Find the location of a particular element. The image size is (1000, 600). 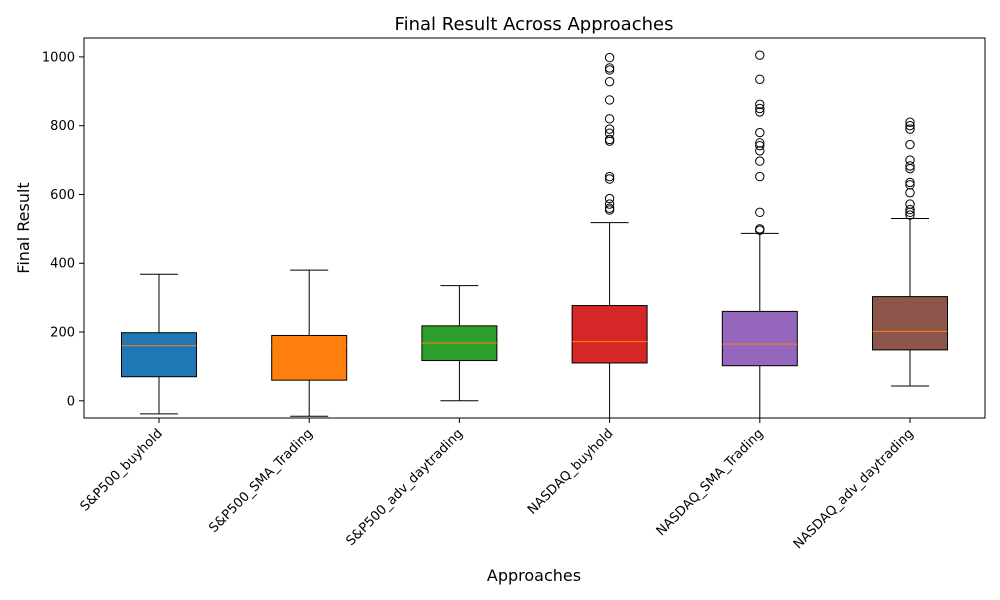

chart-title: Final Result Across Approaches is located at coordinates (534, 24).